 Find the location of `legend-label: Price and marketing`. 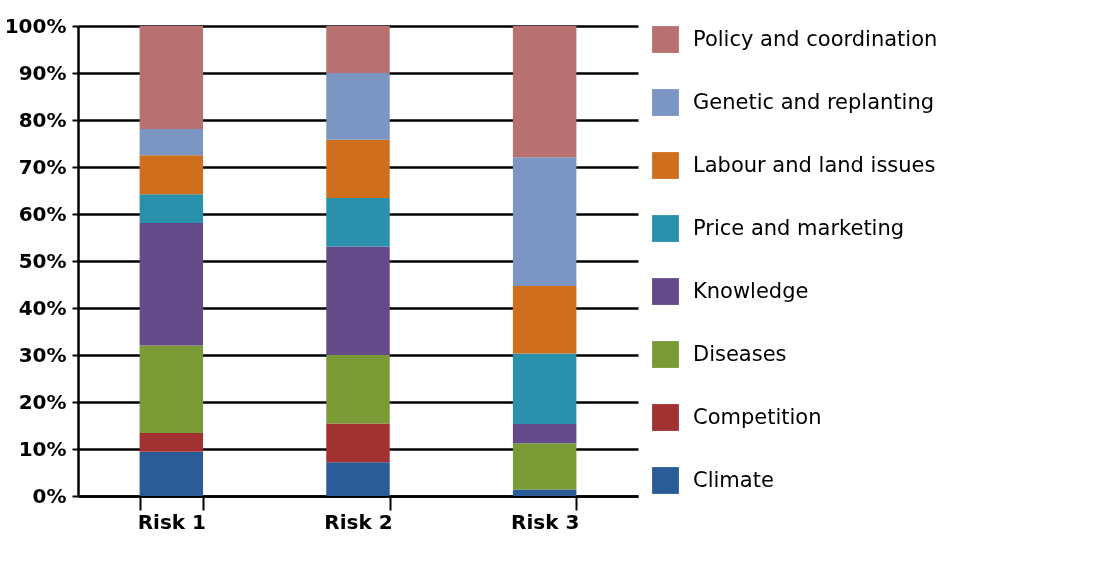

legend-label: Price and marketing is located at coordinates (799, 227).